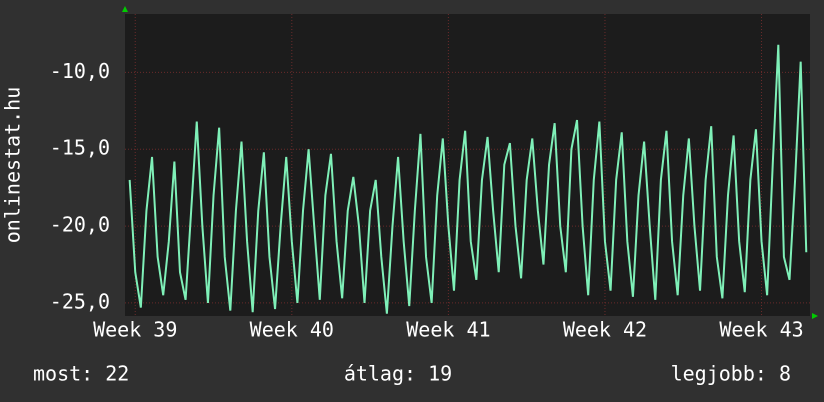 The image size is (824, 402). I want to click on y-tick-label: -15,0, so click(80, 148).